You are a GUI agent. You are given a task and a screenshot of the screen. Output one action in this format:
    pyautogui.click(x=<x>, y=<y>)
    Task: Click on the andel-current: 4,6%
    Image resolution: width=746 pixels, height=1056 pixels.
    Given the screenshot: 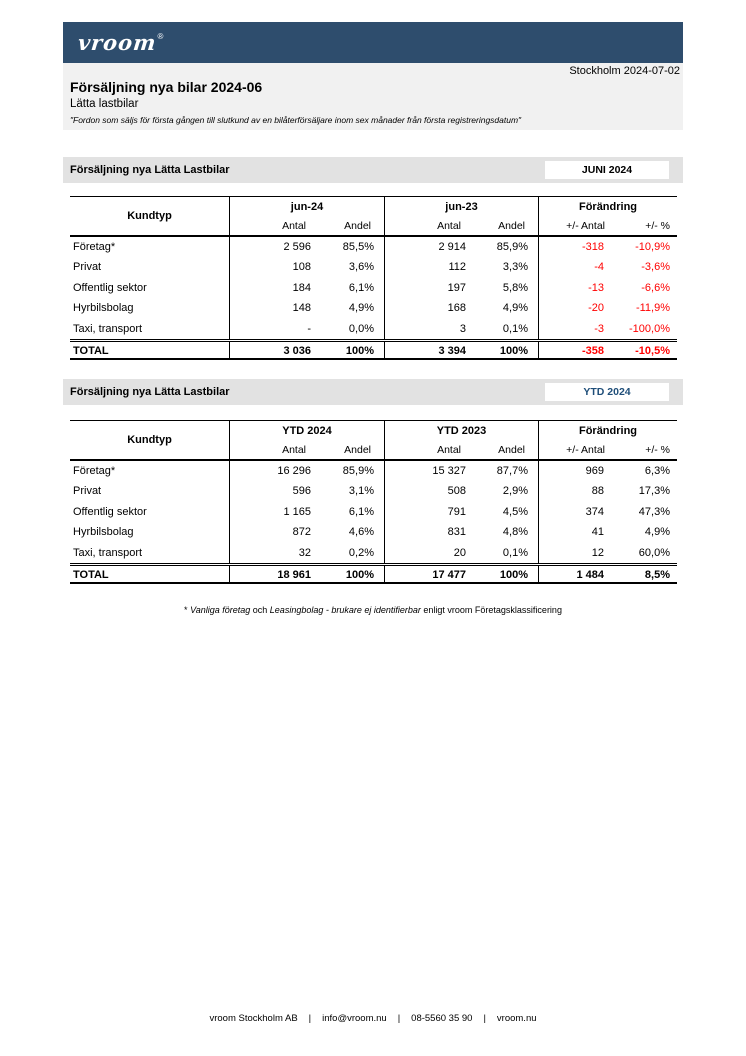 What is the action you would take?
    pyautogui.click(x=361, y=532)
    